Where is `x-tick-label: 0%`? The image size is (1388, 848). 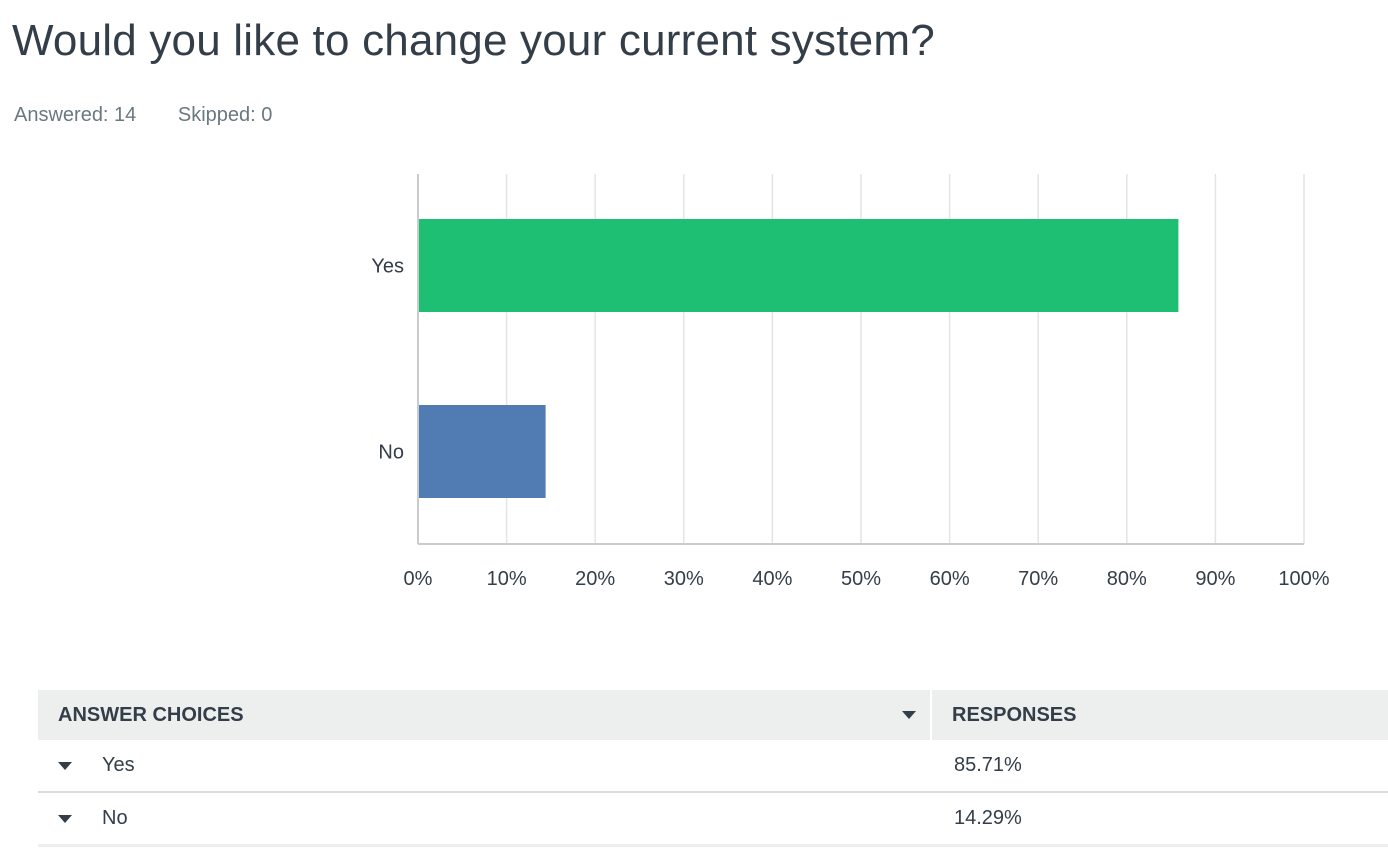
x-tick-label: 0% is located at coordinates (418, 579).